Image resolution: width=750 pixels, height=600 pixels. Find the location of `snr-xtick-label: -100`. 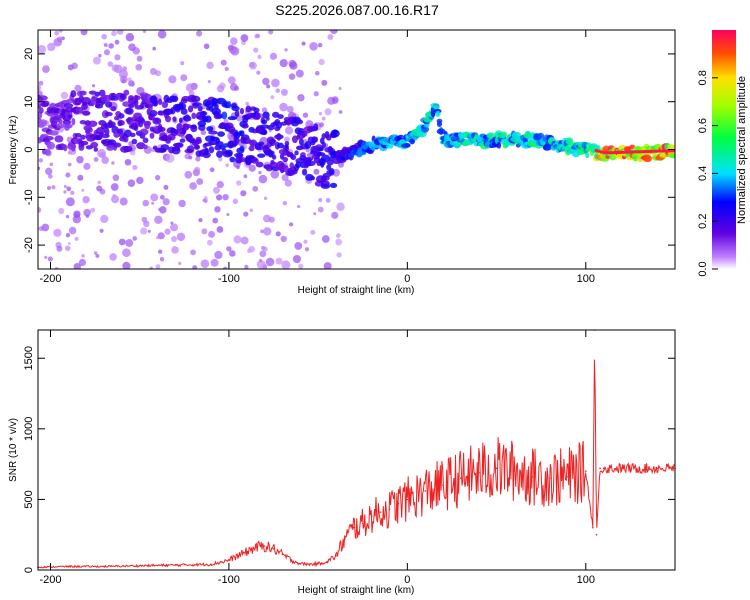

snr-xtick-label: -100 is located at coordinates (229, 580).